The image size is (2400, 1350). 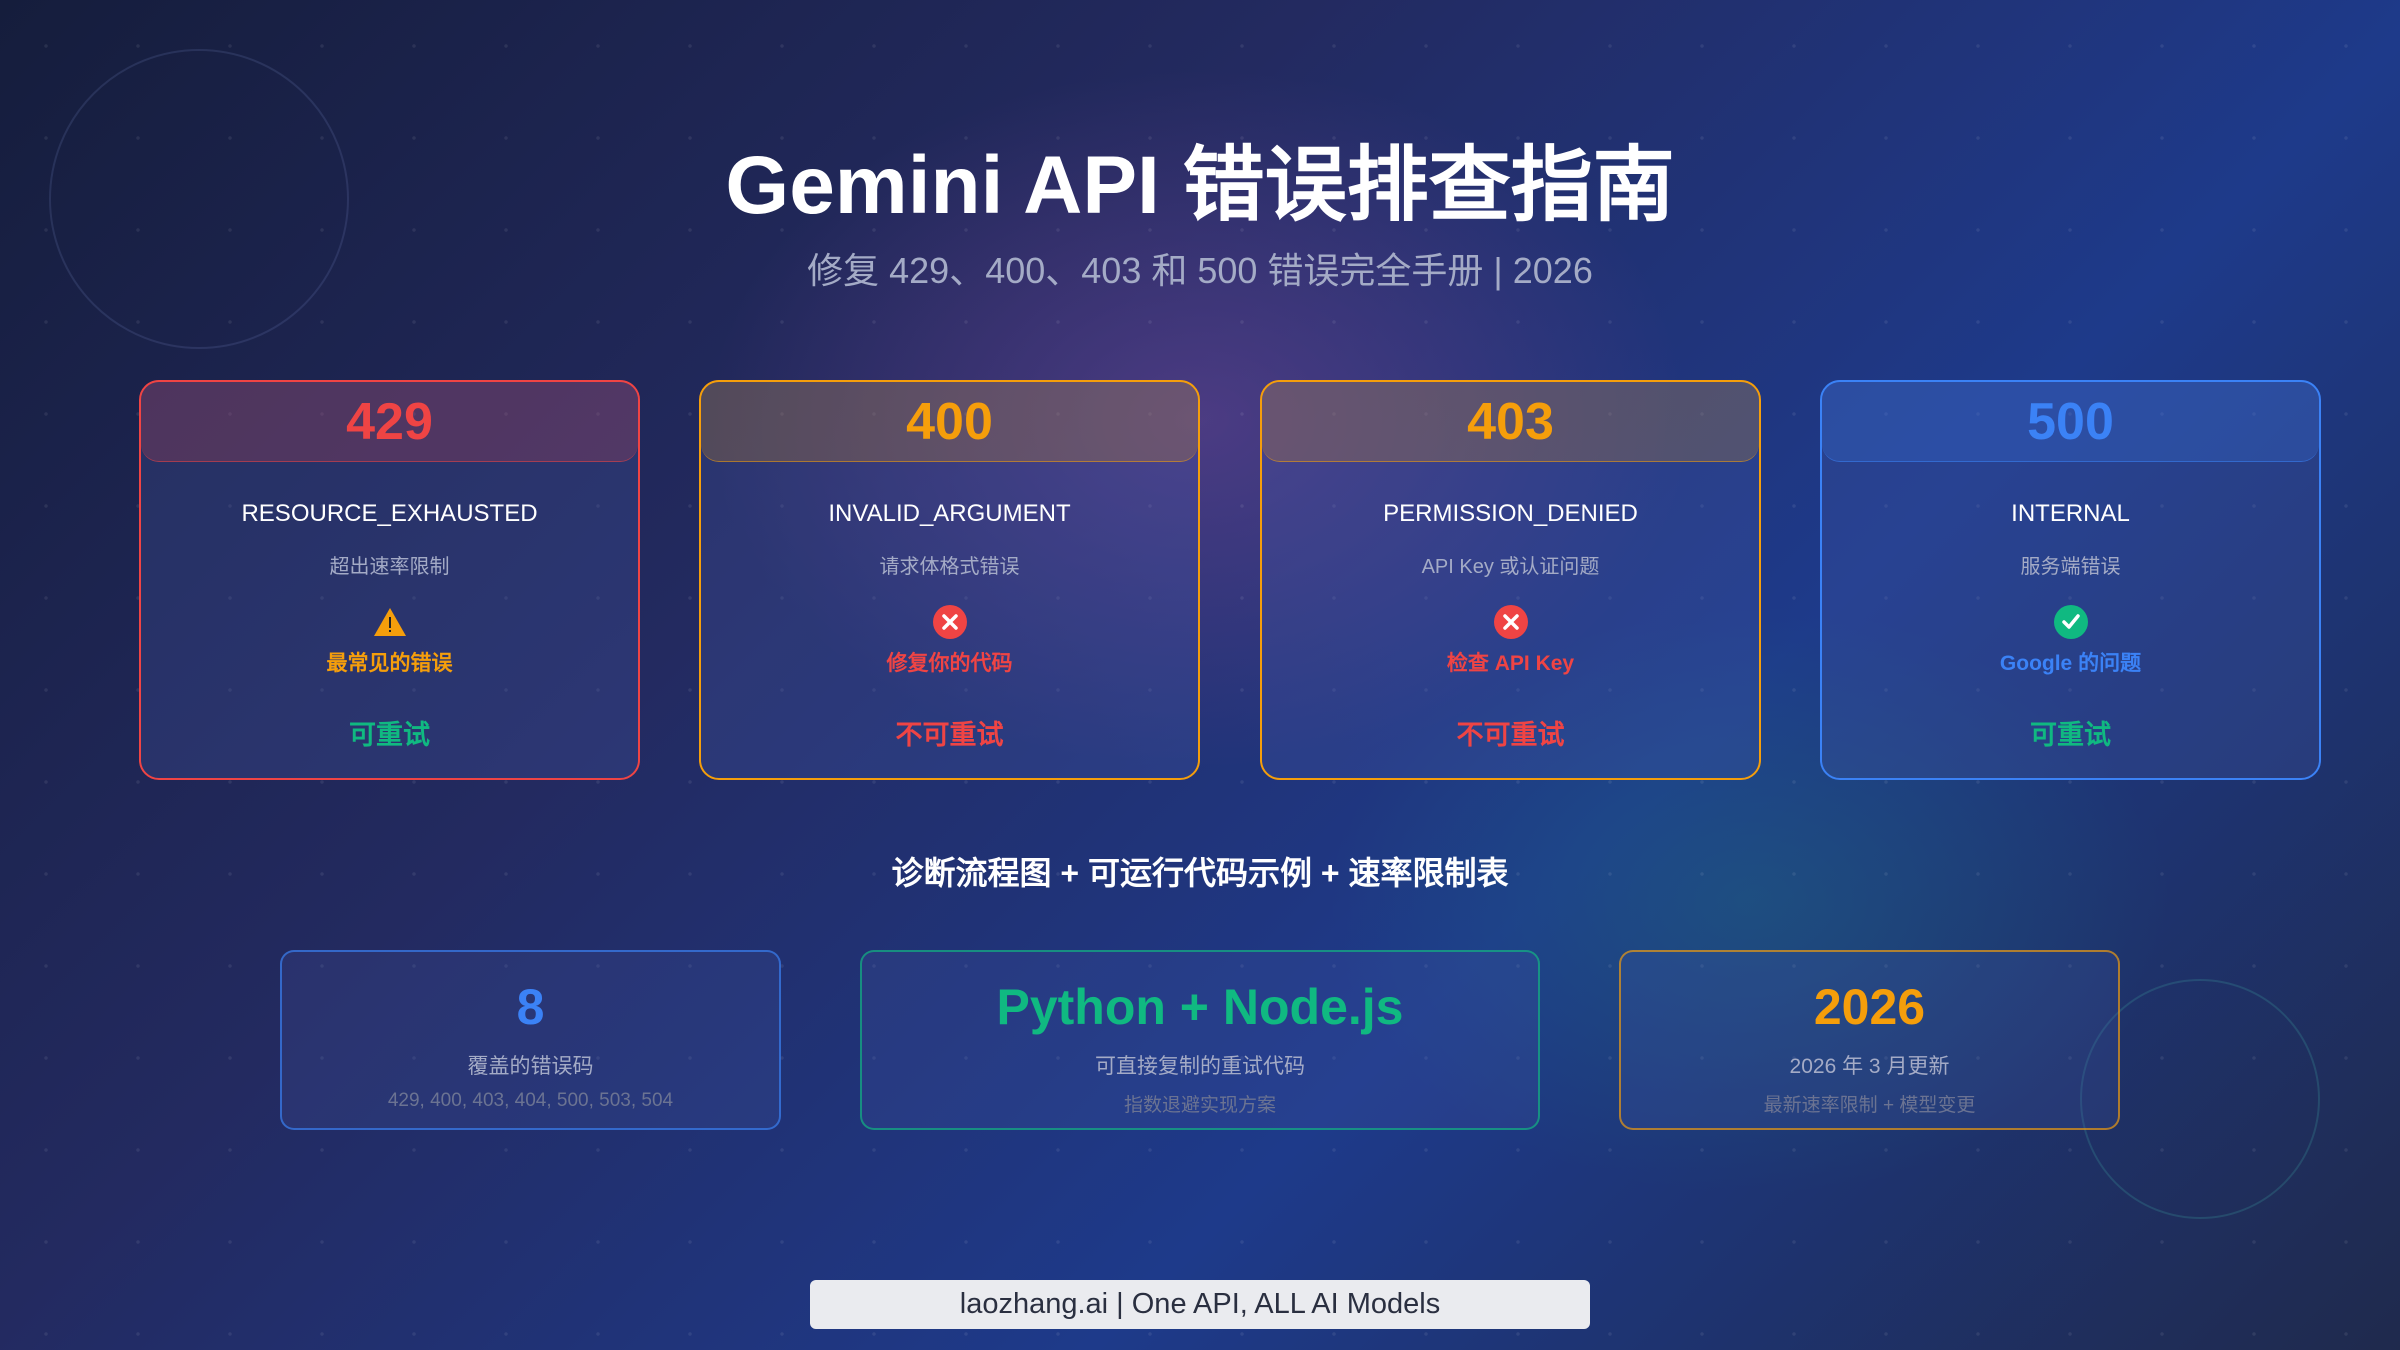 I want to click on page-subtitle: 修复 429、400、403 和 500 错误完全手册 | 2026, so click(x=1200, y=270).